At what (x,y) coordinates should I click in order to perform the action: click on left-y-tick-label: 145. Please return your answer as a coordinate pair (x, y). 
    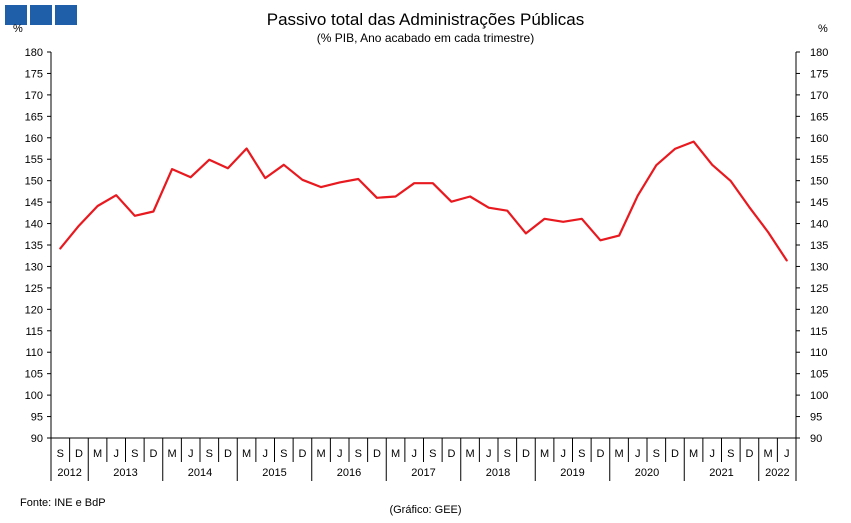
    Looking at the image, I should click on (34, 203).